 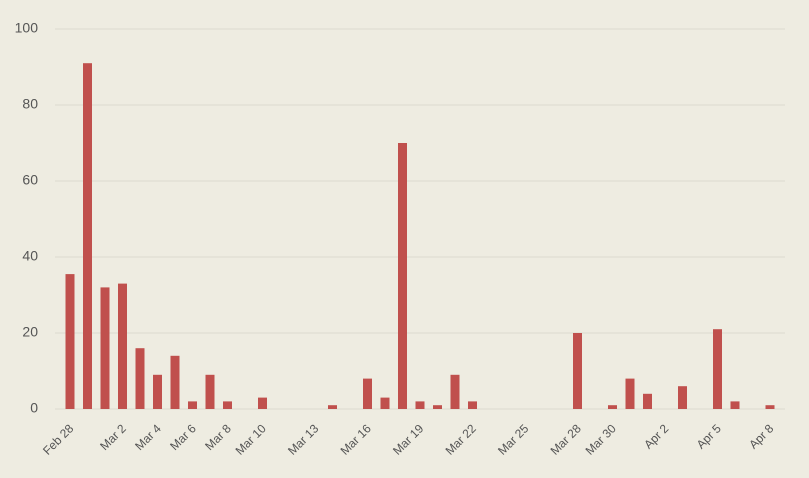 I want to click on x-tick-label: Mar 13, so click(x=303, y=439).